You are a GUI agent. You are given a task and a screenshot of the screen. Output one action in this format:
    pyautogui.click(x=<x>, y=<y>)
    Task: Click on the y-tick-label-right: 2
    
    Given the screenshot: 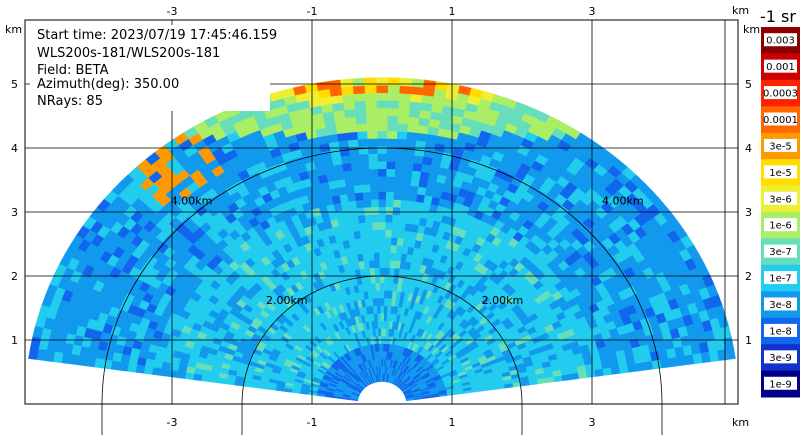 What is the action you would take?
    pyautogui.click(x=748, y=276)
    